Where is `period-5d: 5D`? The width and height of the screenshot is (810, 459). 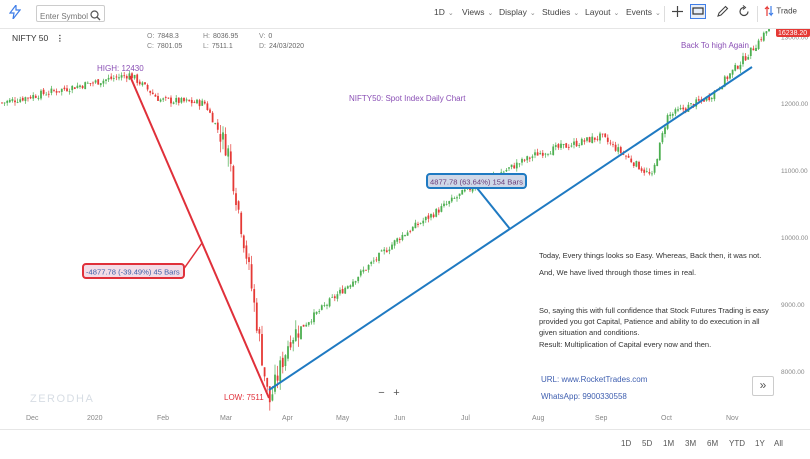
period-5d: 5D is located at coordinates (647, 443).